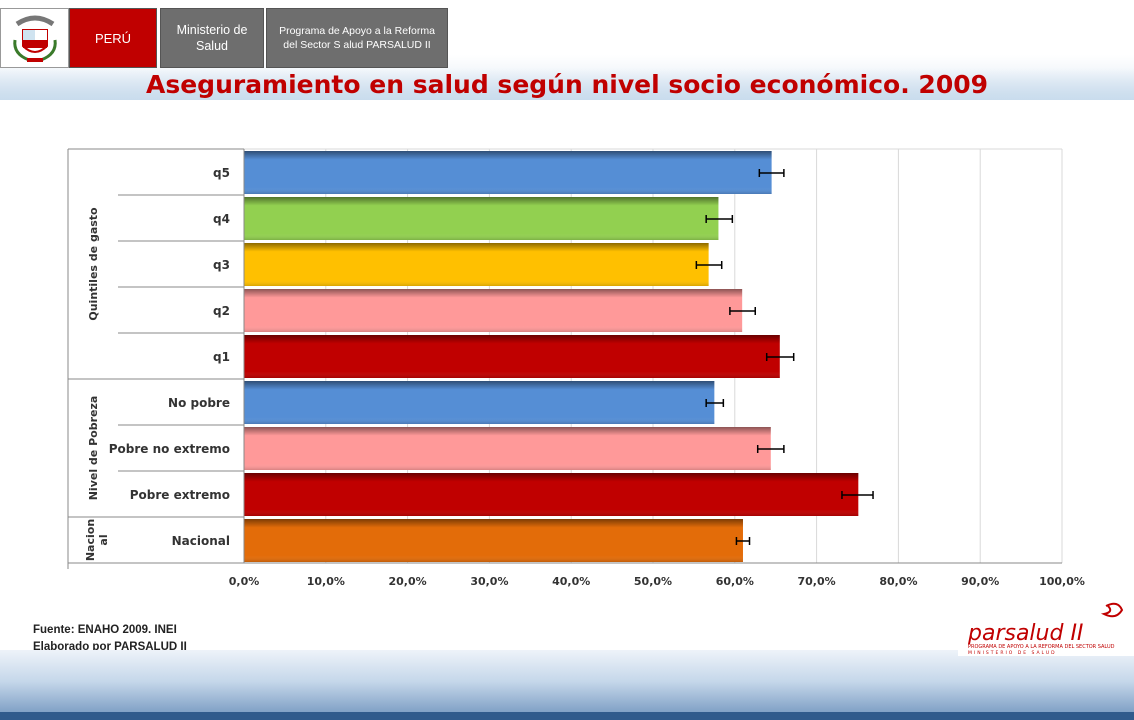  Describe the element at coordinates (489, 581) in the screenshot. I see `x-tick-label: 30,0%` at that location.